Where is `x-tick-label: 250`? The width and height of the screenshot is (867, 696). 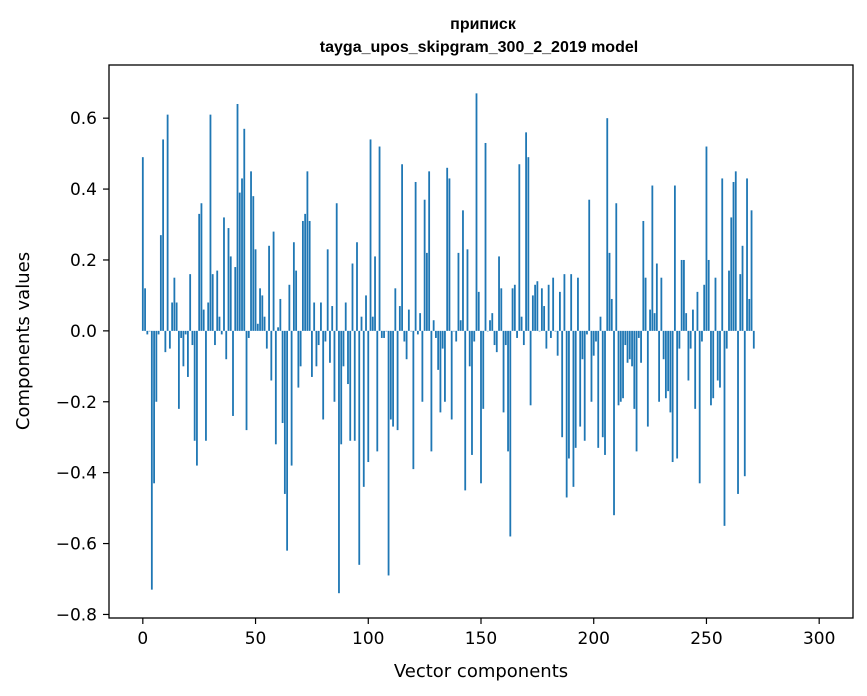 x-tick-label: 250 is located at coordinates (706, 639).